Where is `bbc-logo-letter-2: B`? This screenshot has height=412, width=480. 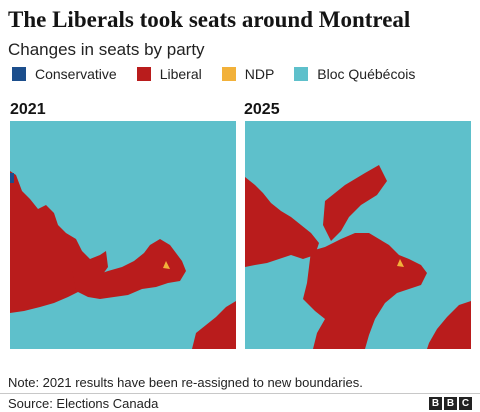
bbc-logo-letter-2: B is located at coordinates (450, 403).